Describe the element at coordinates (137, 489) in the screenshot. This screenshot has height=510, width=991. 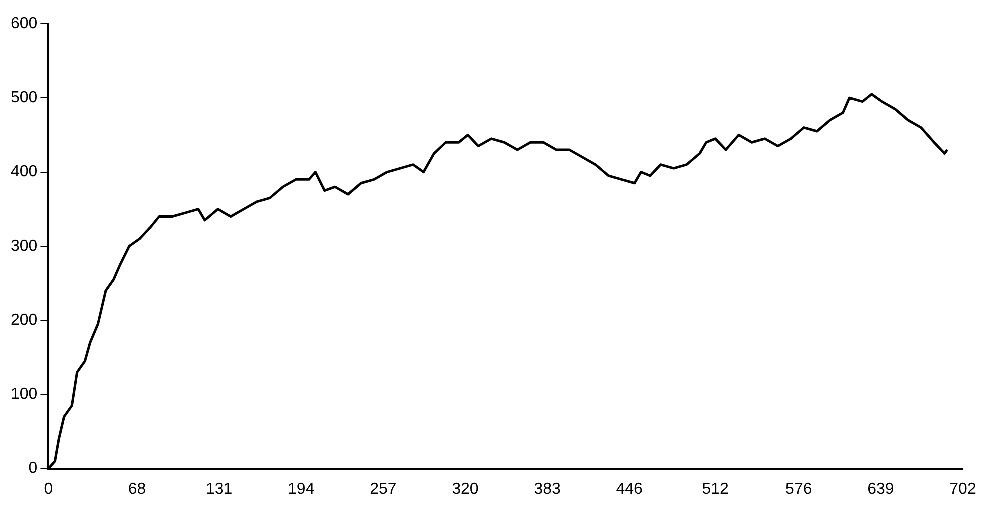
I see `x-tick-label: 68` at that location.